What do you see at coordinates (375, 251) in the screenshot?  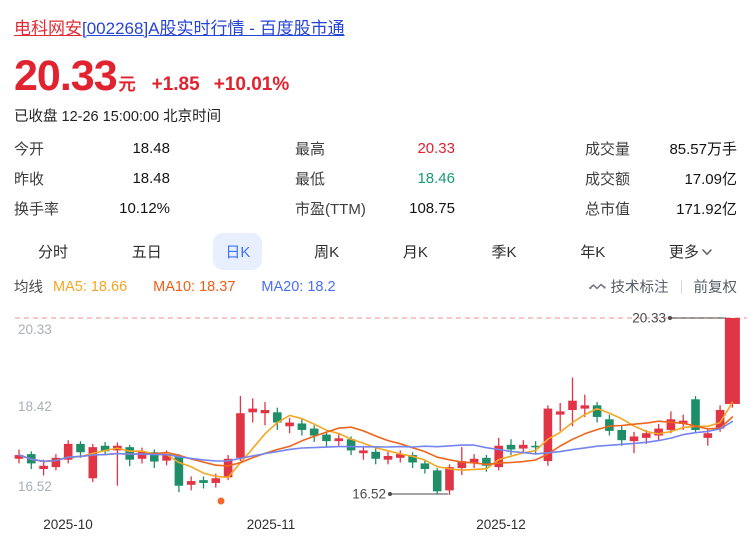 I see `period-tabs: 分时 五日 日K 周K 月K 季K 年K 更多` at bounding box center [375, 251].